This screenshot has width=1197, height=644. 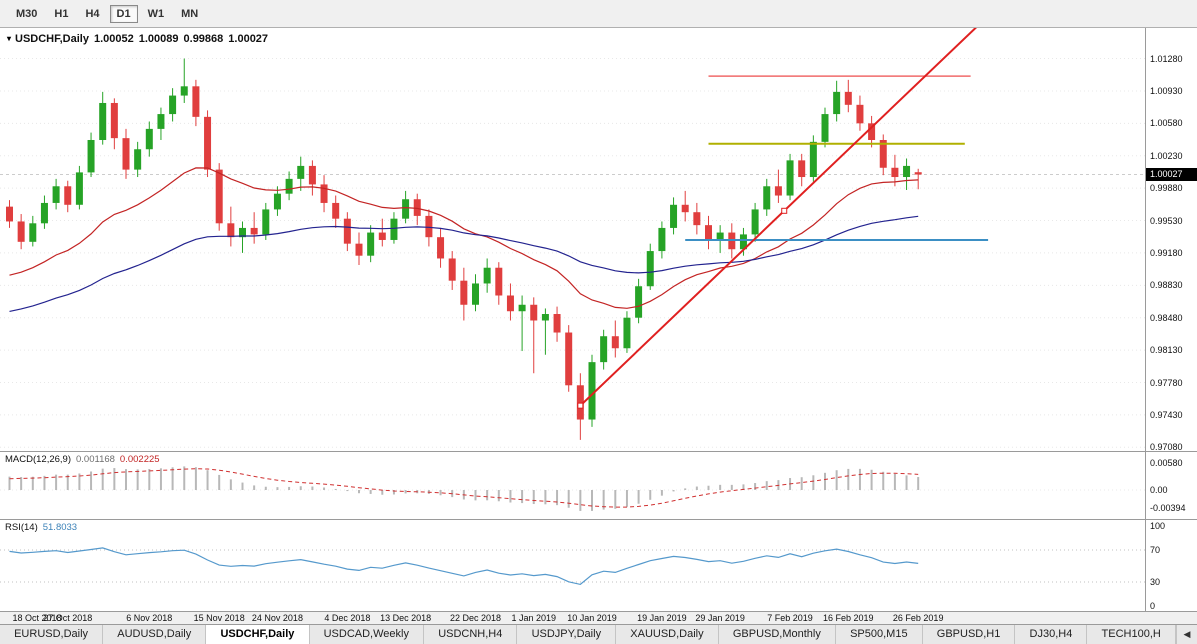 What do you see at coordinates (1131, 634) in the screenshot?
I see `tab-tech100-h: TECH100,H` at bounding box center [1131, 634].